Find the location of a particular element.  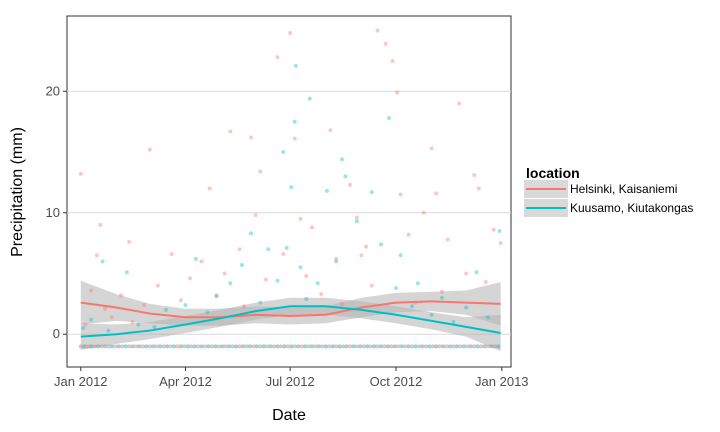

y-tick-label: 10 is located at coordinates (53, 212).